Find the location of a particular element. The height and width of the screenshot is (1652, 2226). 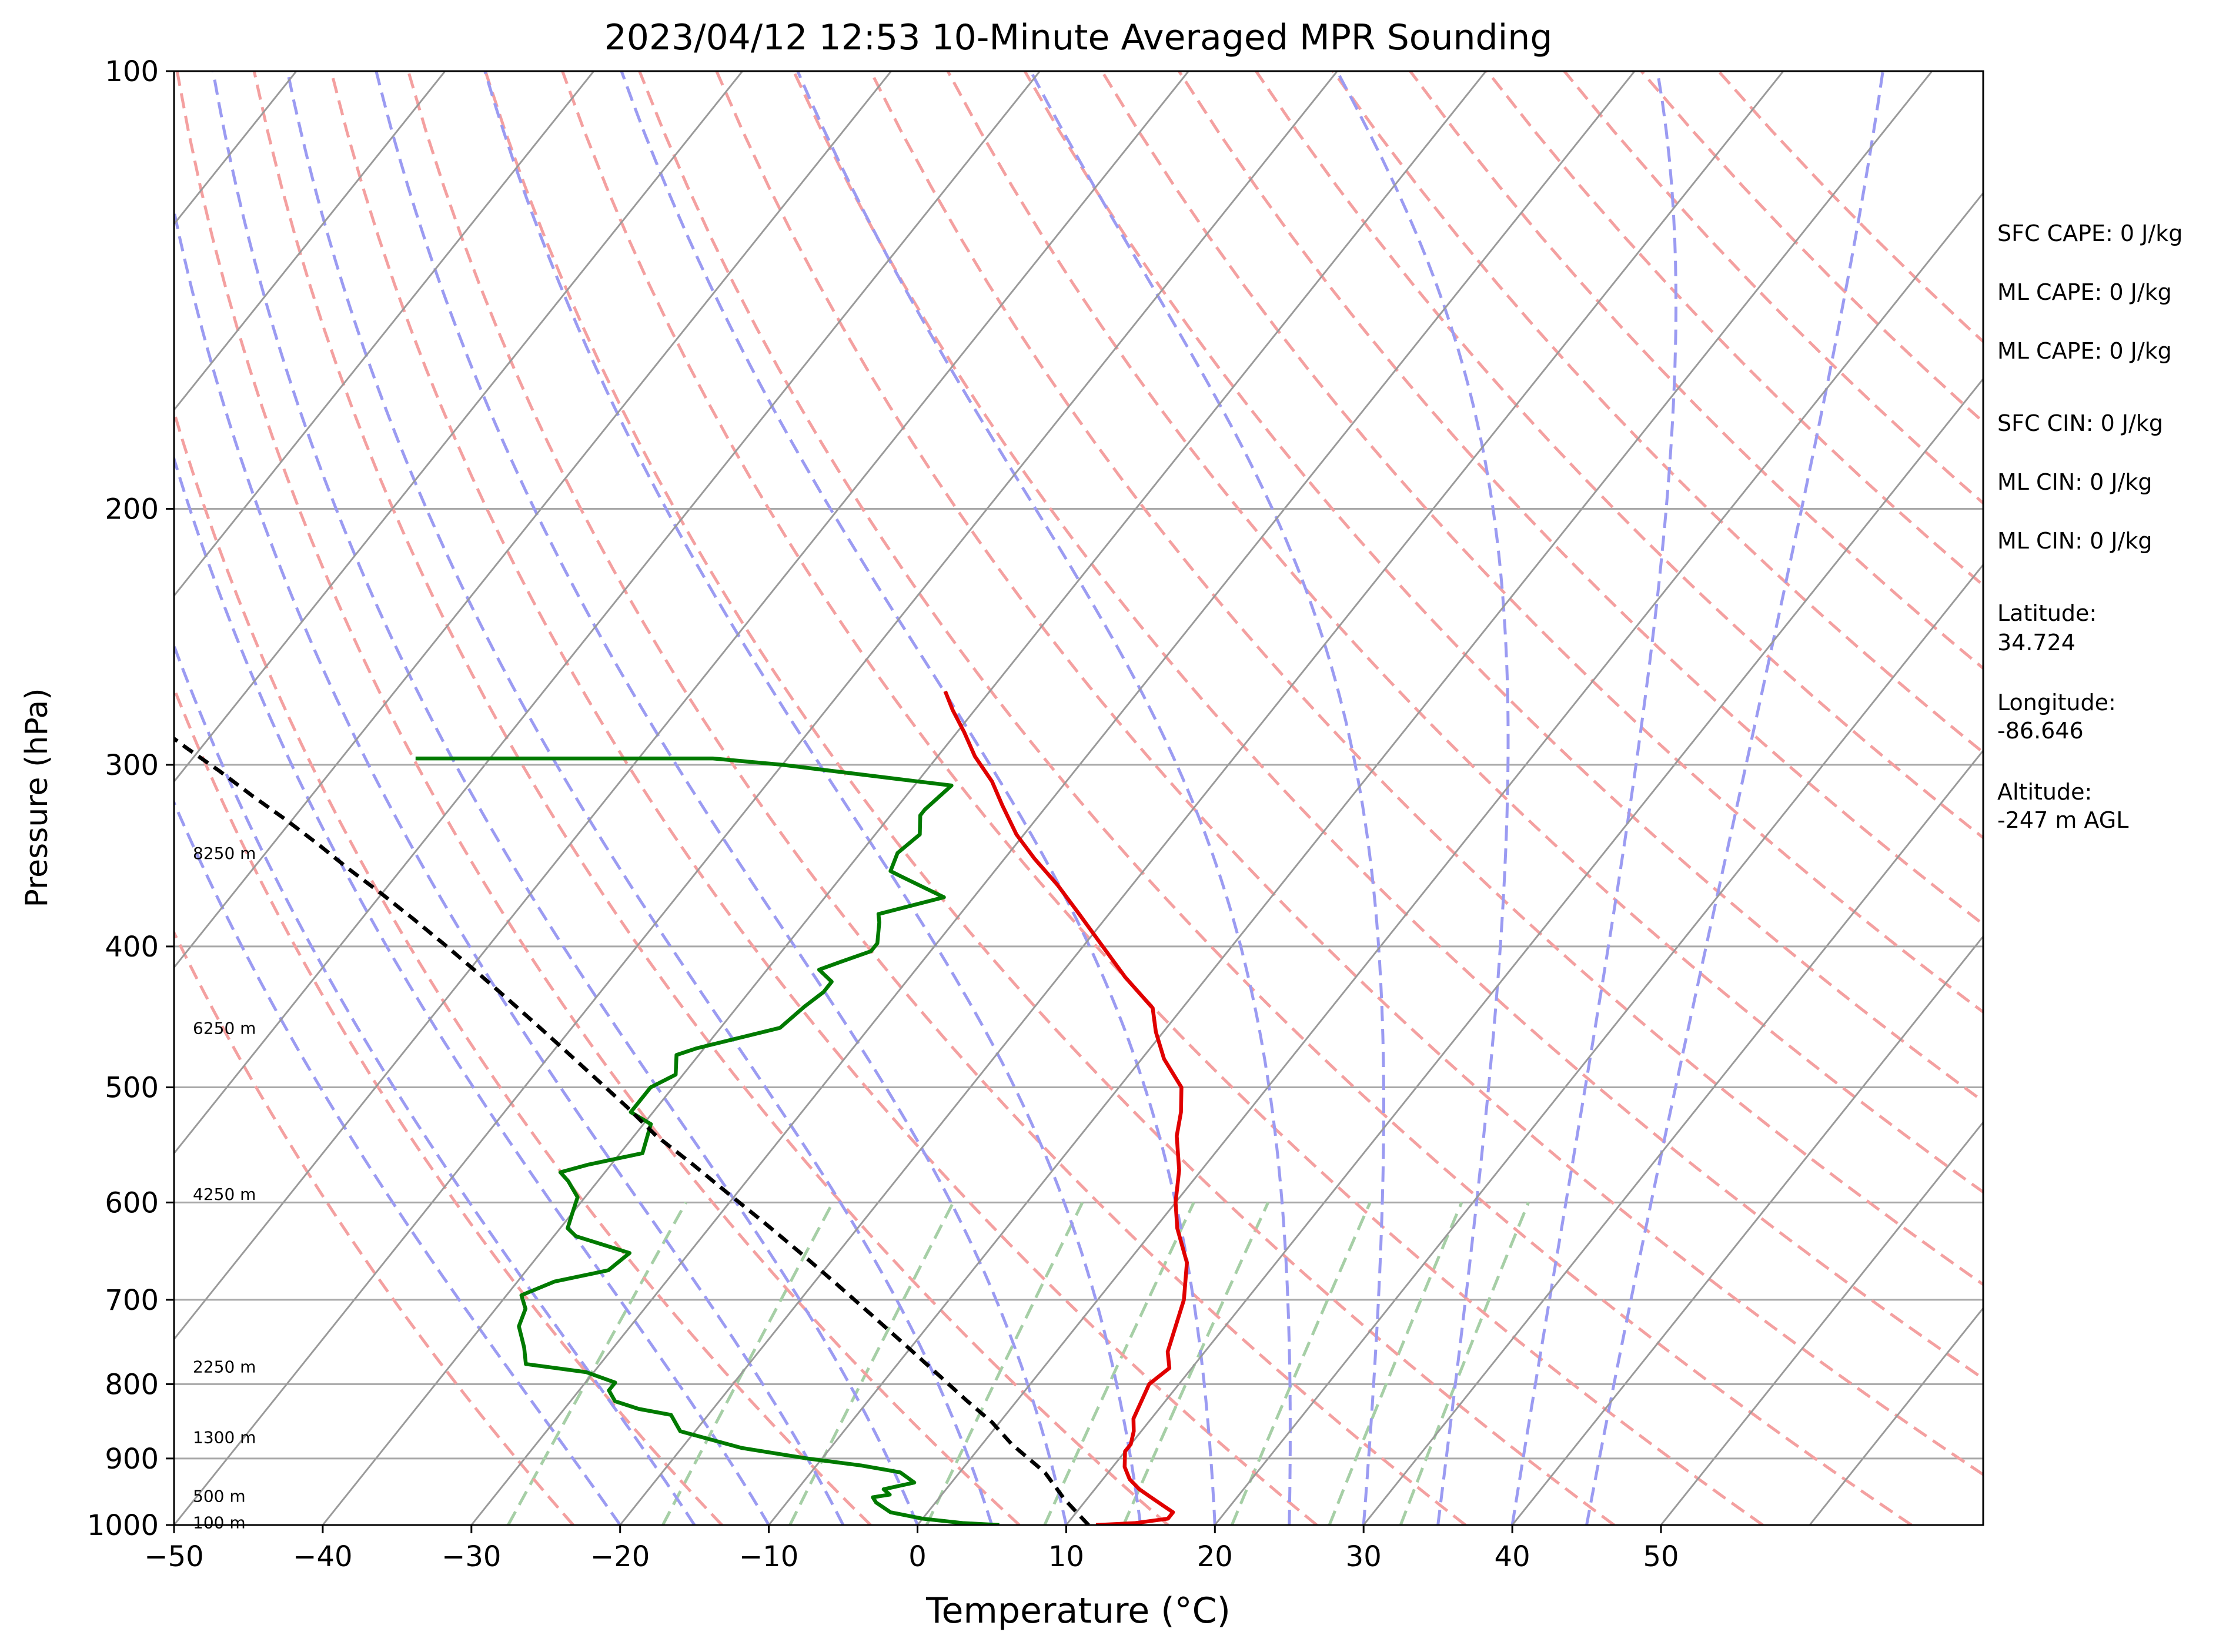

annotation-text: 34.724 is located at coordinates (2036, 643).